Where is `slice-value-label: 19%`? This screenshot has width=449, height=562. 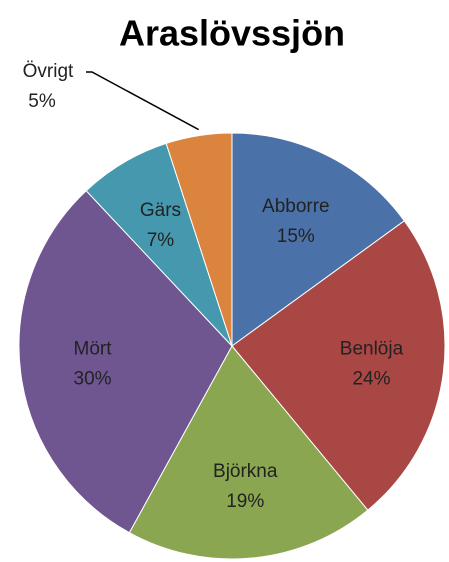
slice-value-label: 19% is located at coordinates (245, 501).